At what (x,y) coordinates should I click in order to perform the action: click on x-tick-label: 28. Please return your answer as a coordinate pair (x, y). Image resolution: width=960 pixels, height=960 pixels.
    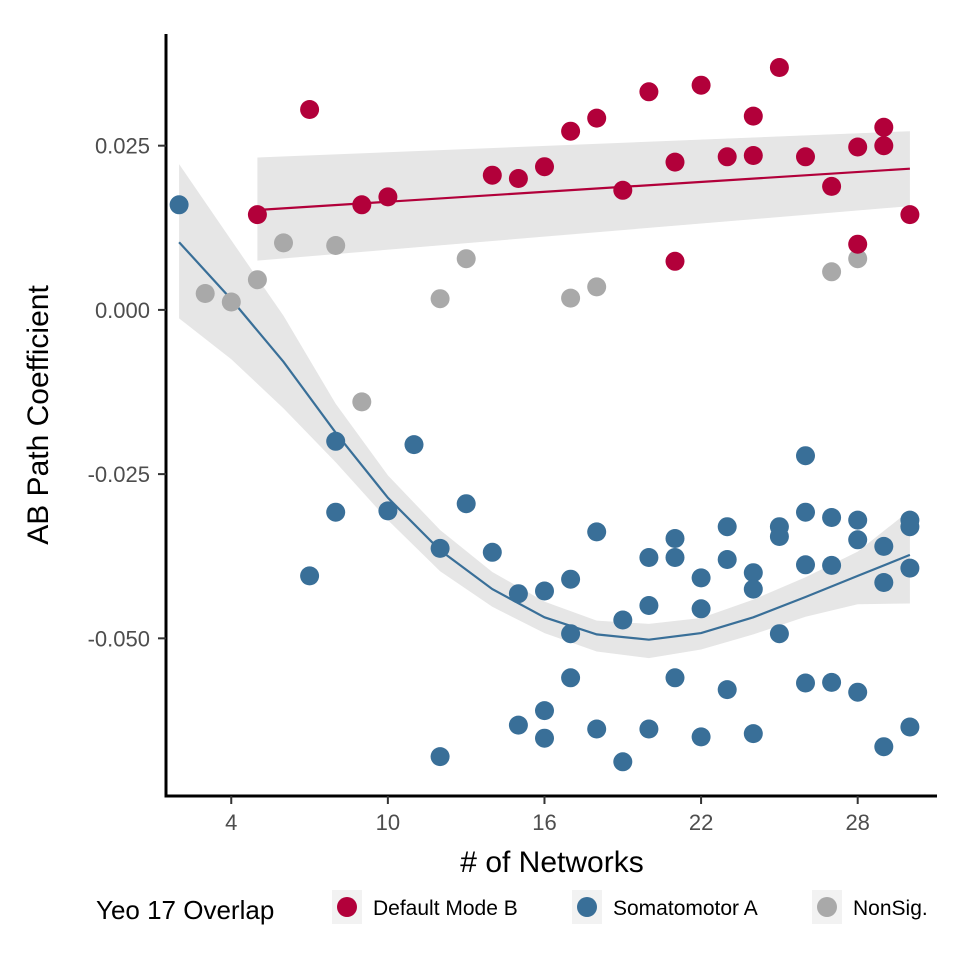
    Looking at the image, I should click on (857, 822).